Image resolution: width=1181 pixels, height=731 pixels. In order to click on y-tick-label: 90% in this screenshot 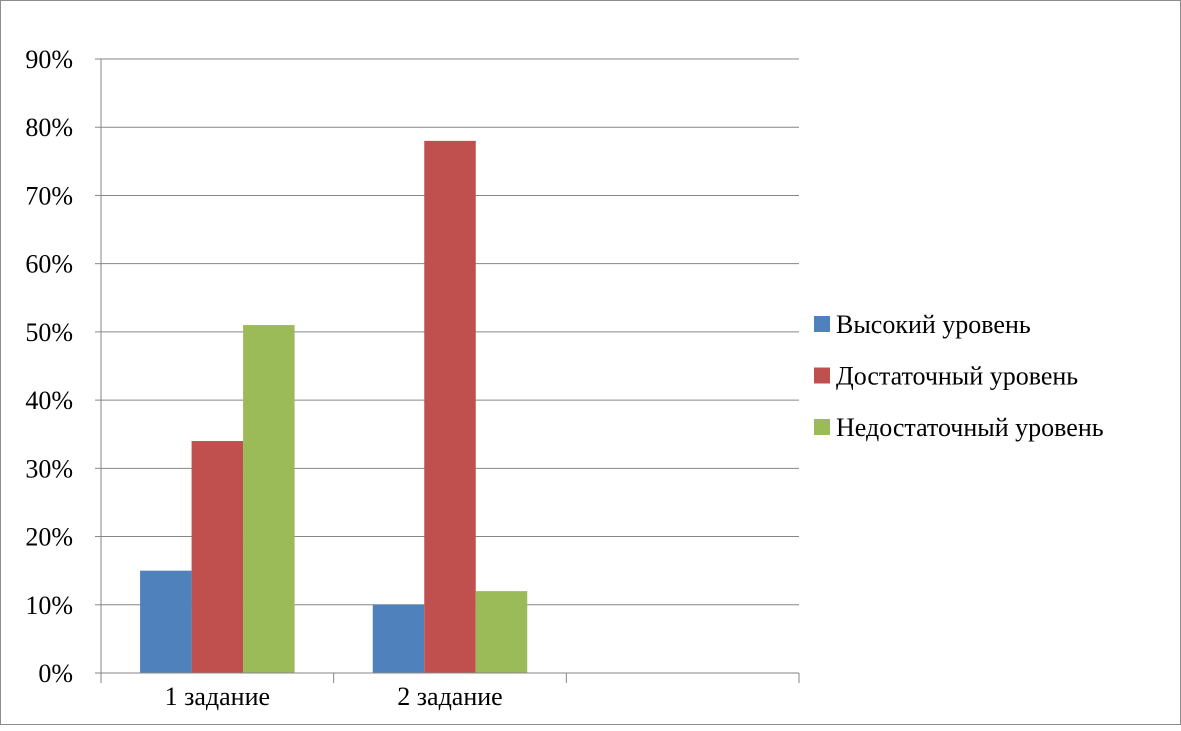, I will do `click(49, 59)`.